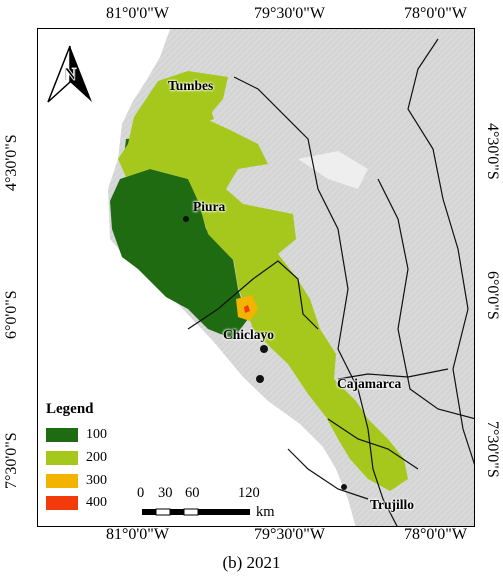 The image size is (503, 580). I want to click on scale-unit: km, so click(265, 512).